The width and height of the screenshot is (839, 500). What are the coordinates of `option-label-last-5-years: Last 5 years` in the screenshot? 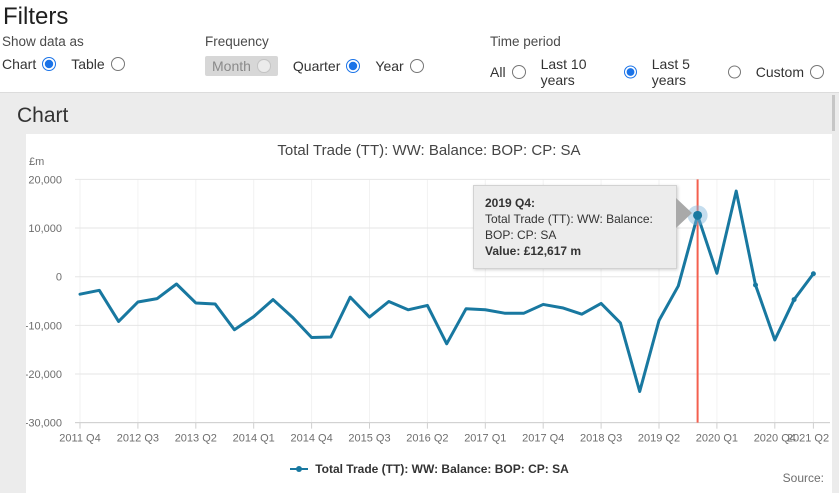 It's located at (670, 72).